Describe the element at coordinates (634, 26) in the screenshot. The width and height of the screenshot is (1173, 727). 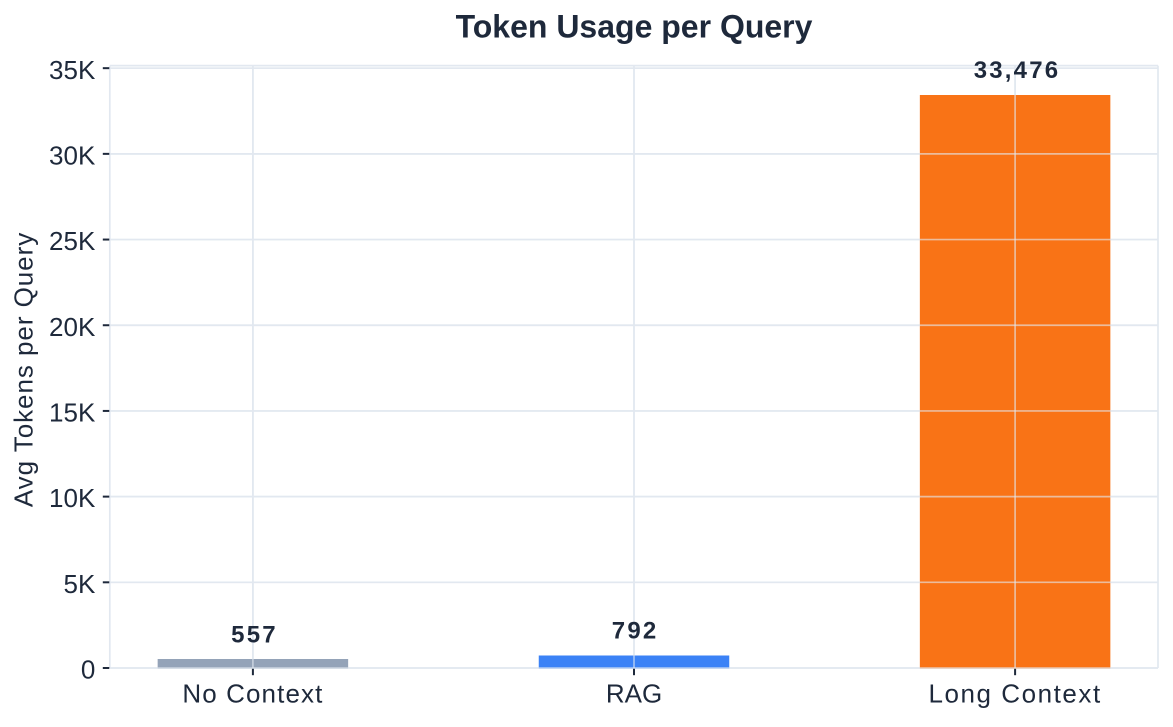
I see `svg-text: Token Usage per Query` at that location.